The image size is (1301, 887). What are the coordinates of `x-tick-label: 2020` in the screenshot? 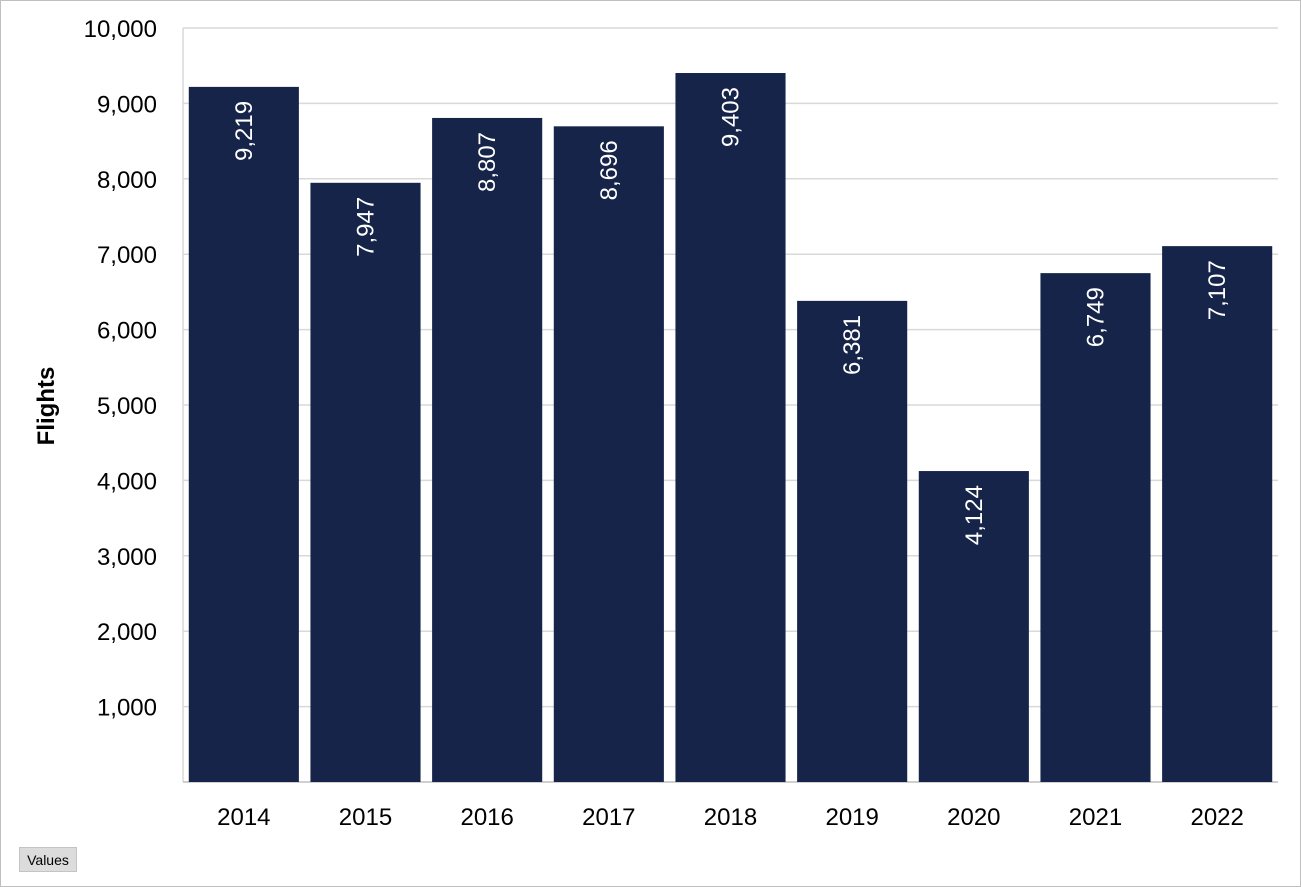 It's located at (973, 817).